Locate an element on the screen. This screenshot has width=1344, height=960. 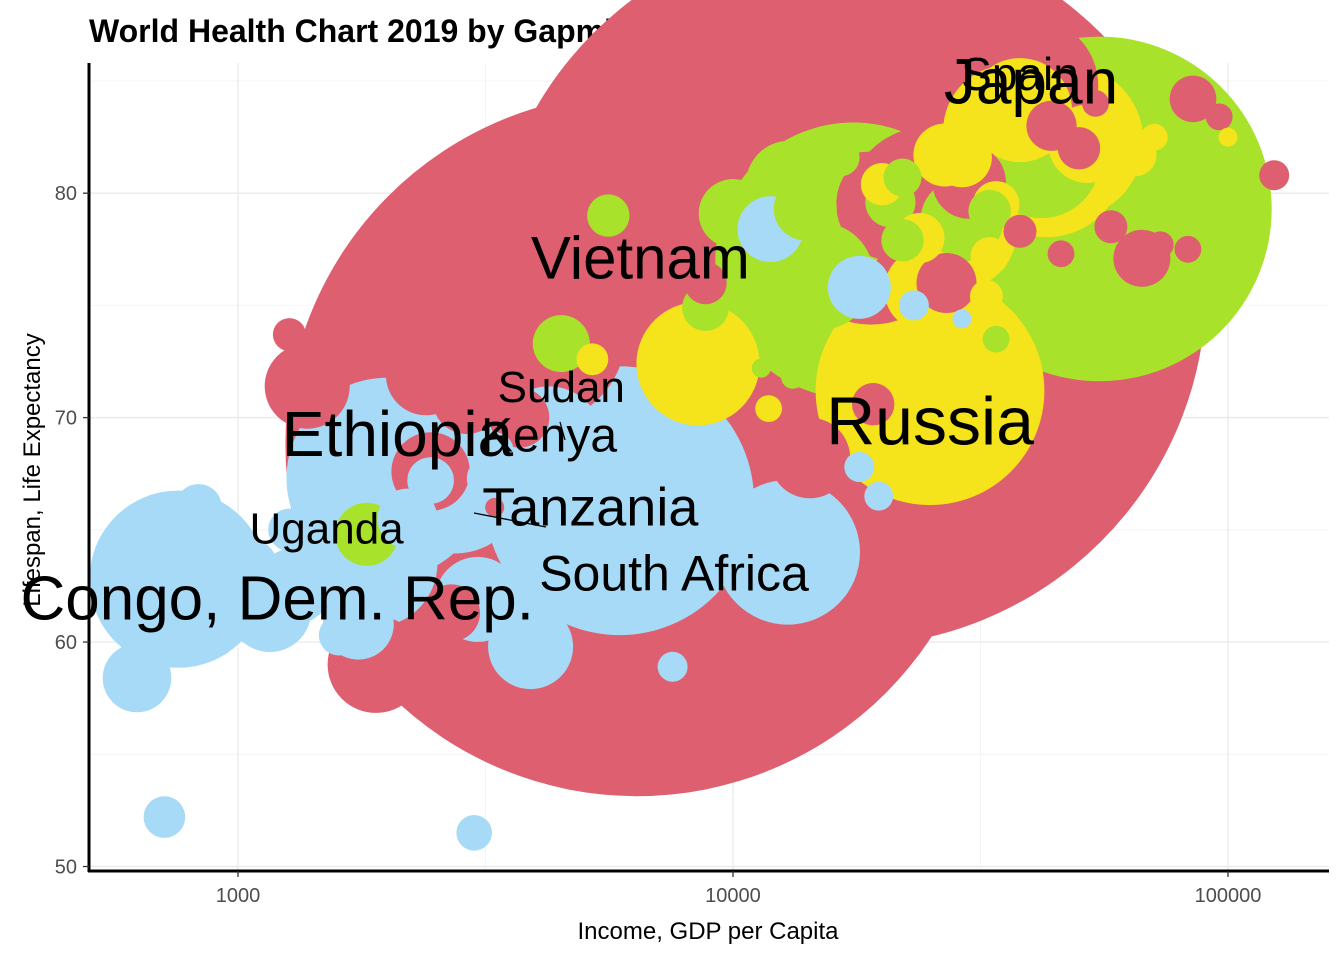
sudan-leader-line is located at coordinates (562, 431).